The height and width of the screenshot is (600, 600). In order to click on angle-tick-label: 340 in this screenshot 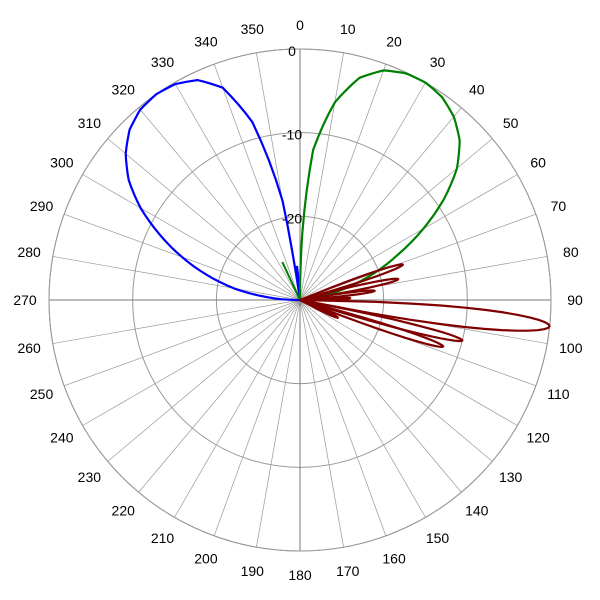, I will do `click(206, 42)`.